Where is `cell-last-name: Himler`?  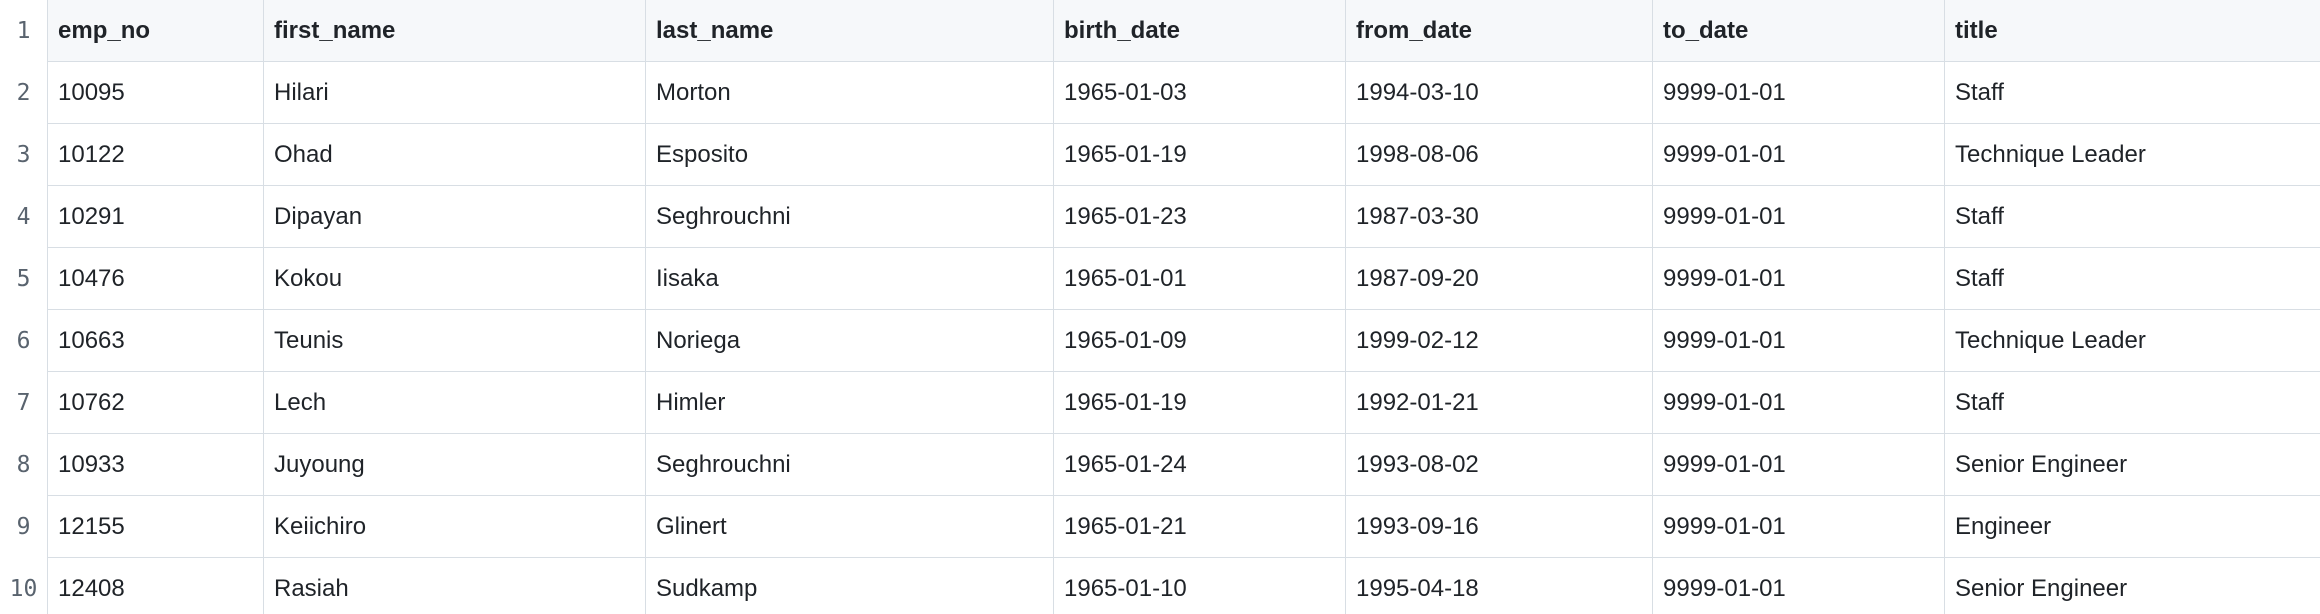
cell-last-name: Himler is located at coordinates (850, 403).